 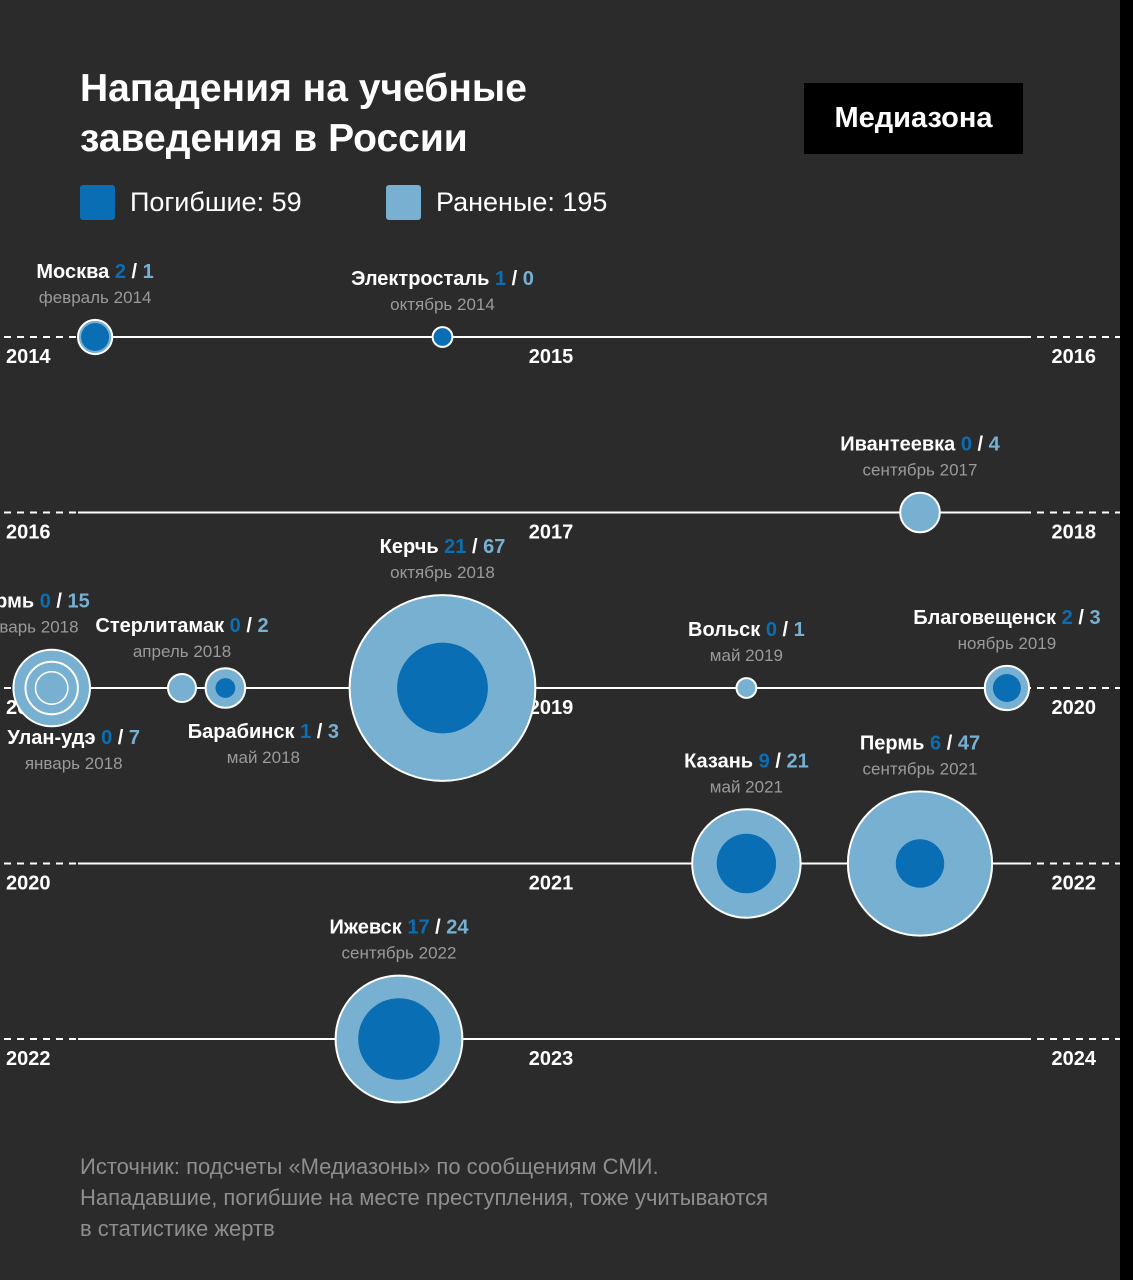 I want to click on event-wounded-count: 2, so click(x=262, y=626).